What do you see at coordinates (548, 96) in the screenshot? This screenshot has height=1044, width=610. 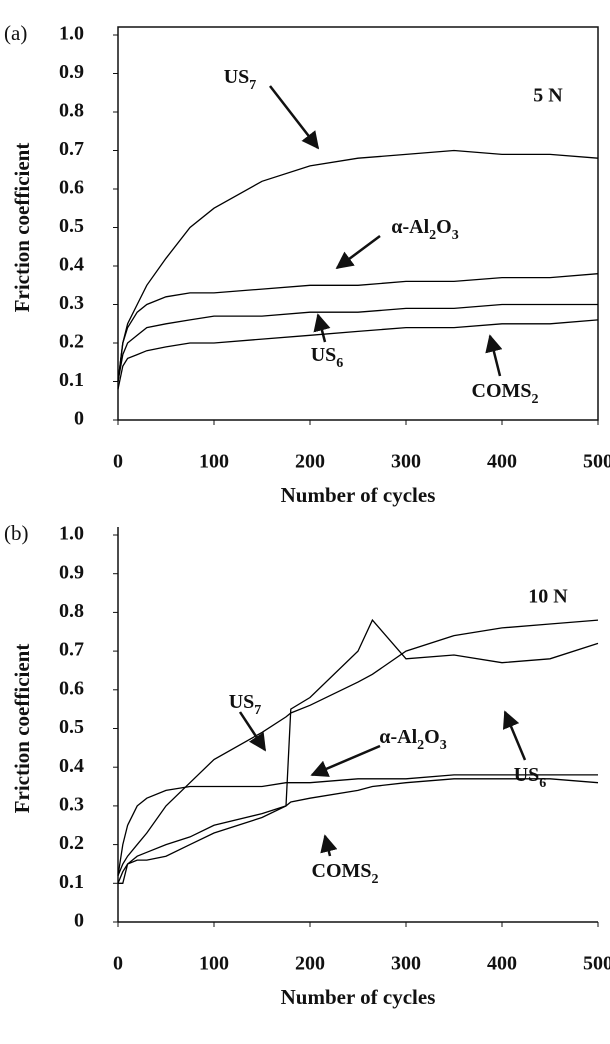 I see `load-annotation: 5 N` at bounding box center [548, 96].